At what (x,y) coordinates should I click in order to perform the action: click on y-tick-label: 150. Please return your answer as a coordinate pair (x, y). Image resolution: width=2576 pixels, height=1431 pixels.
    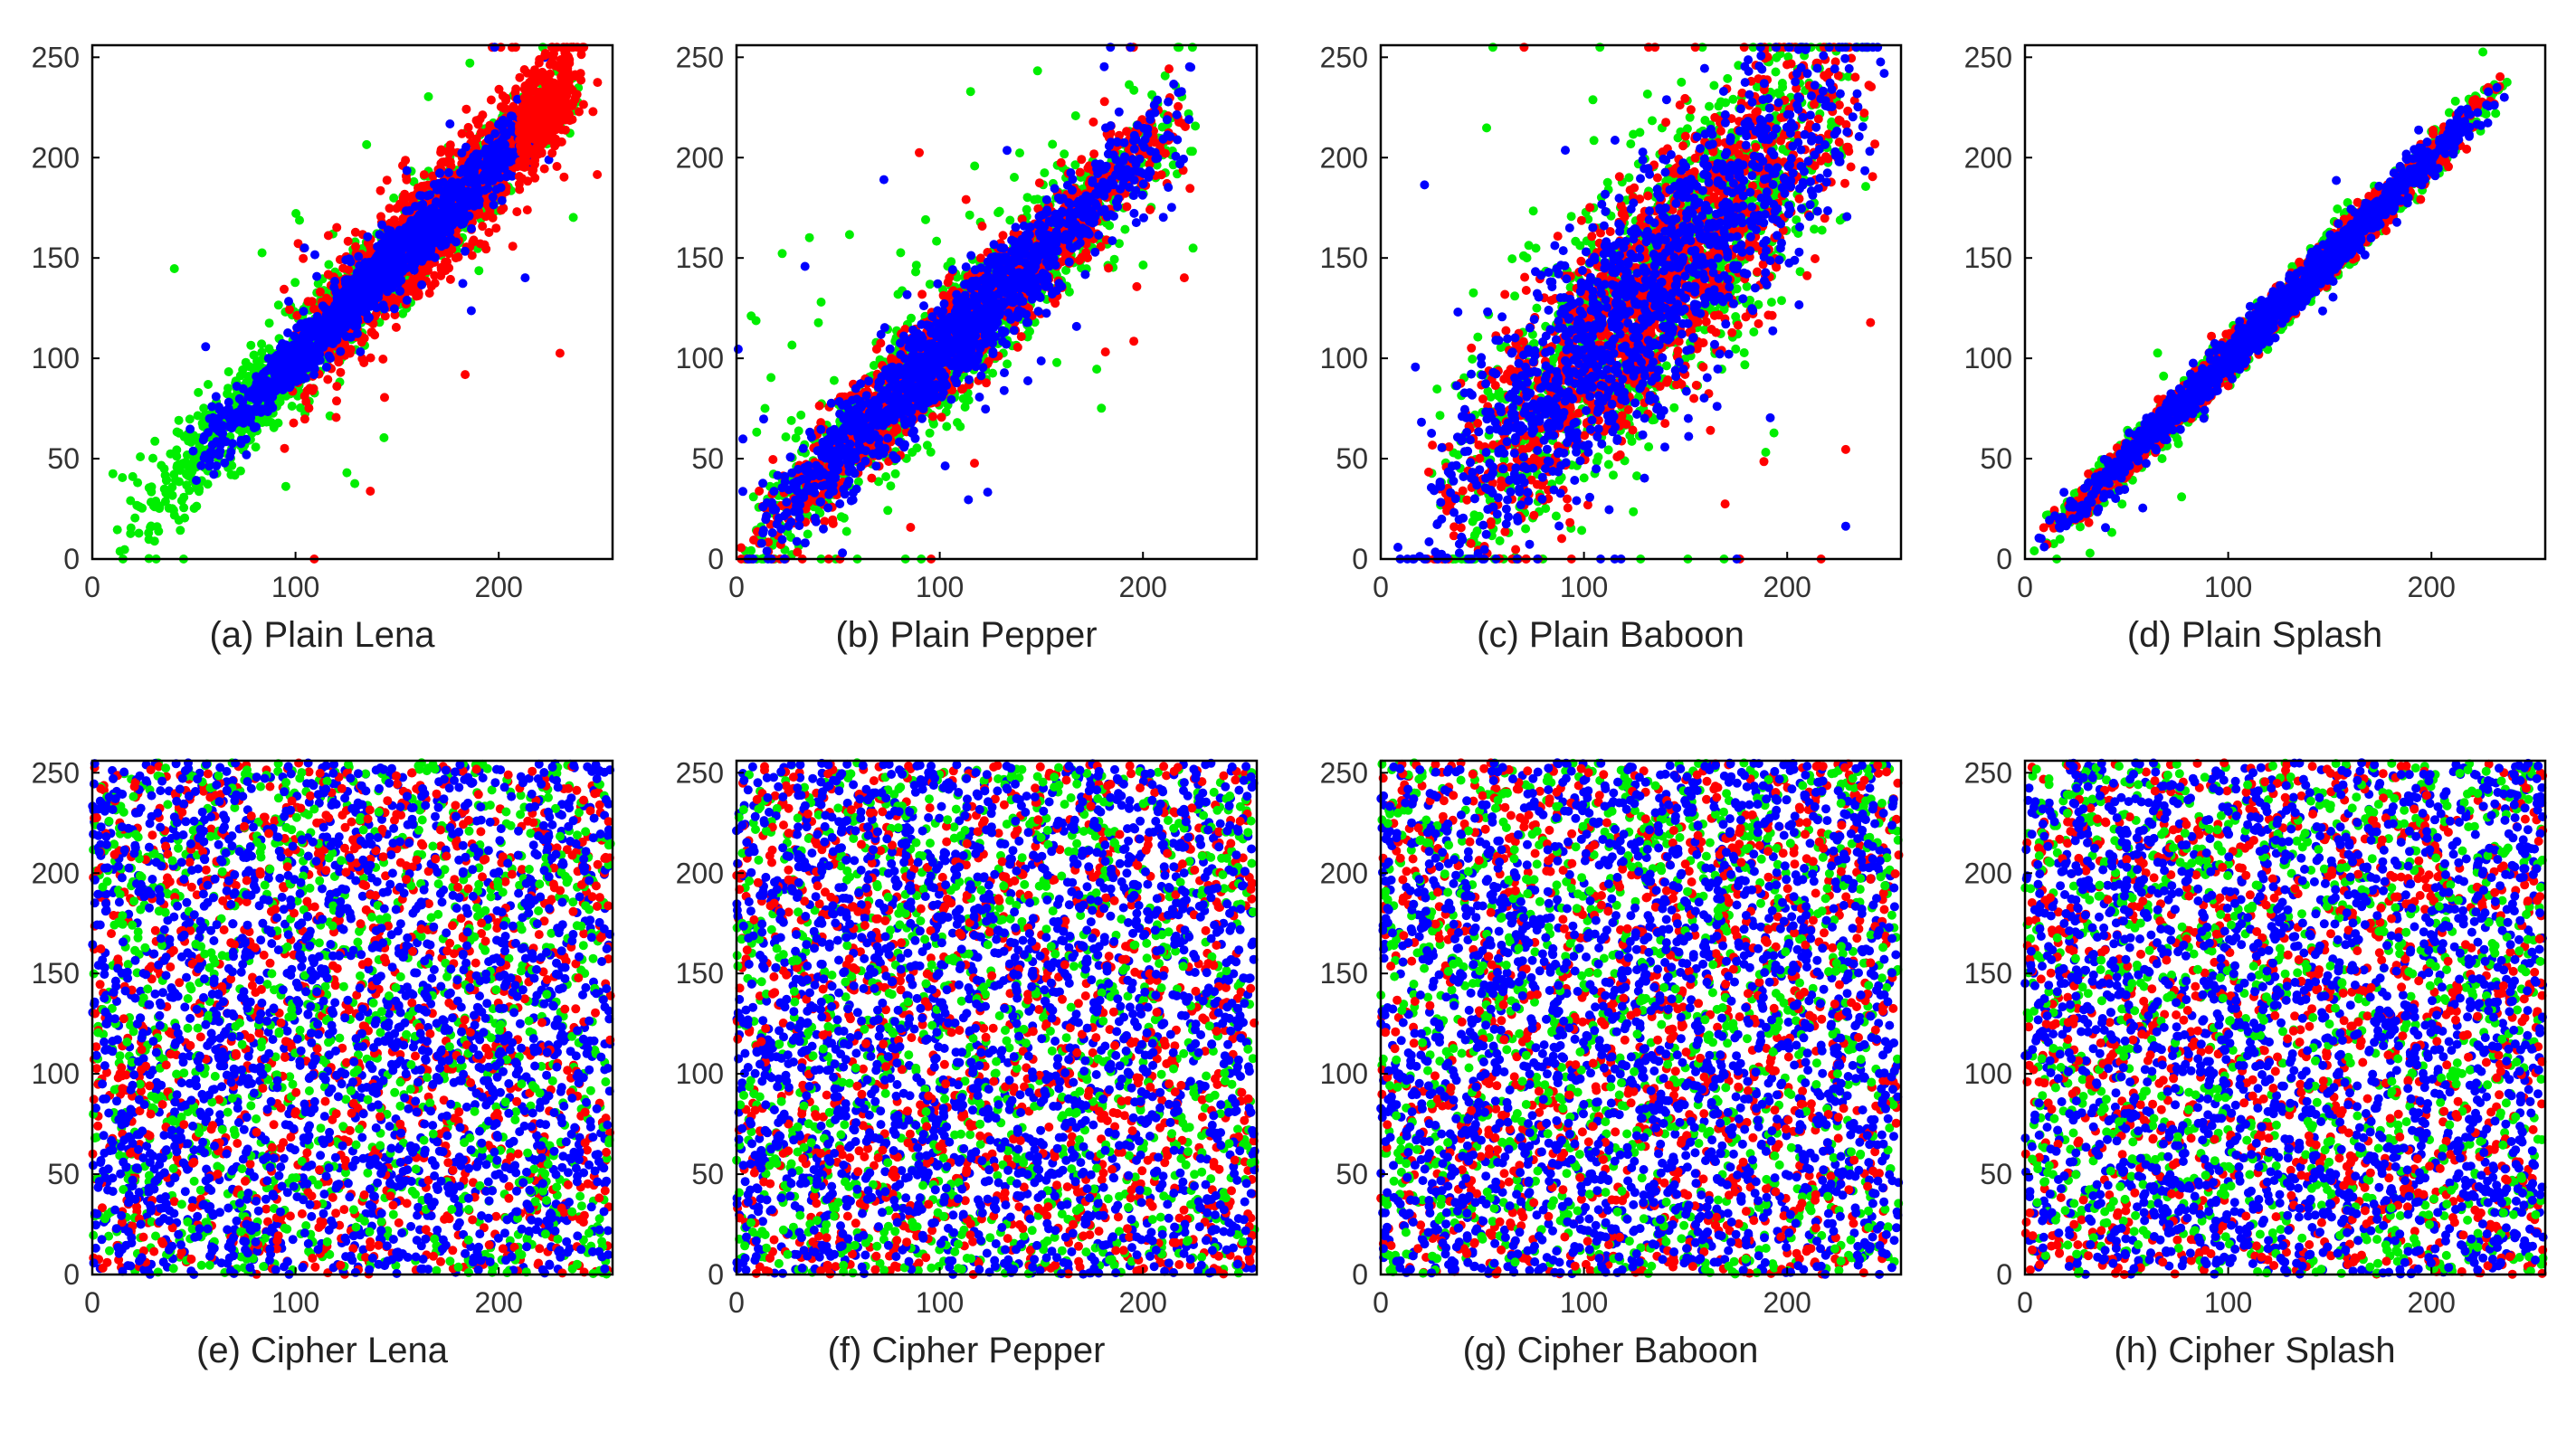
    Looking at the image, I should click on (56, 258).